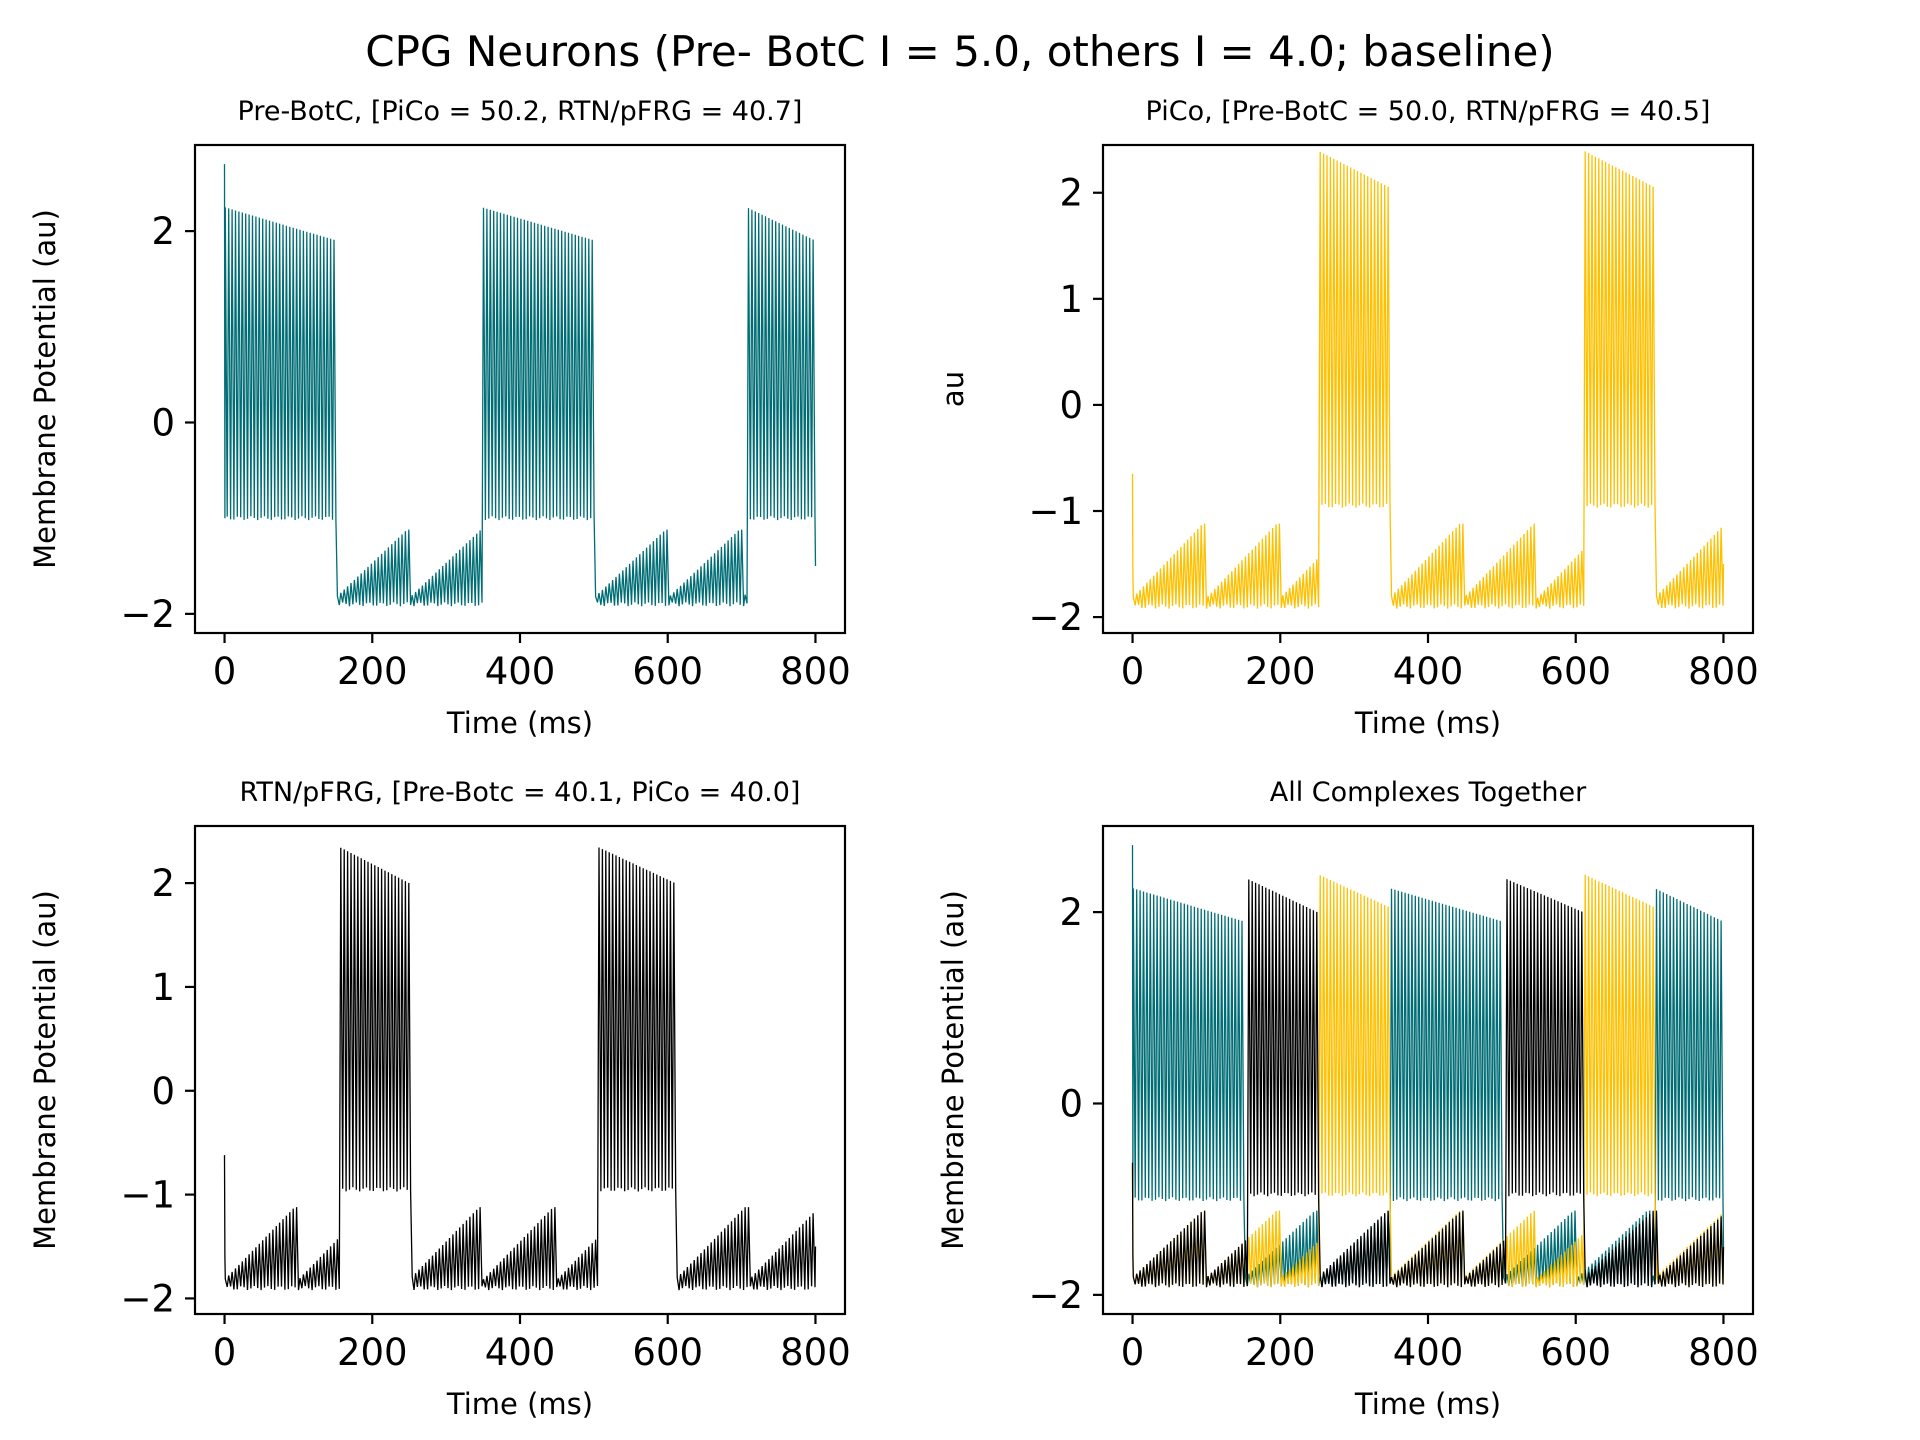  I want to click on subplot-title: RTN/pFRG, [Pre-Botc = 40.1, PiCo = 40.0], so click(520, 792).